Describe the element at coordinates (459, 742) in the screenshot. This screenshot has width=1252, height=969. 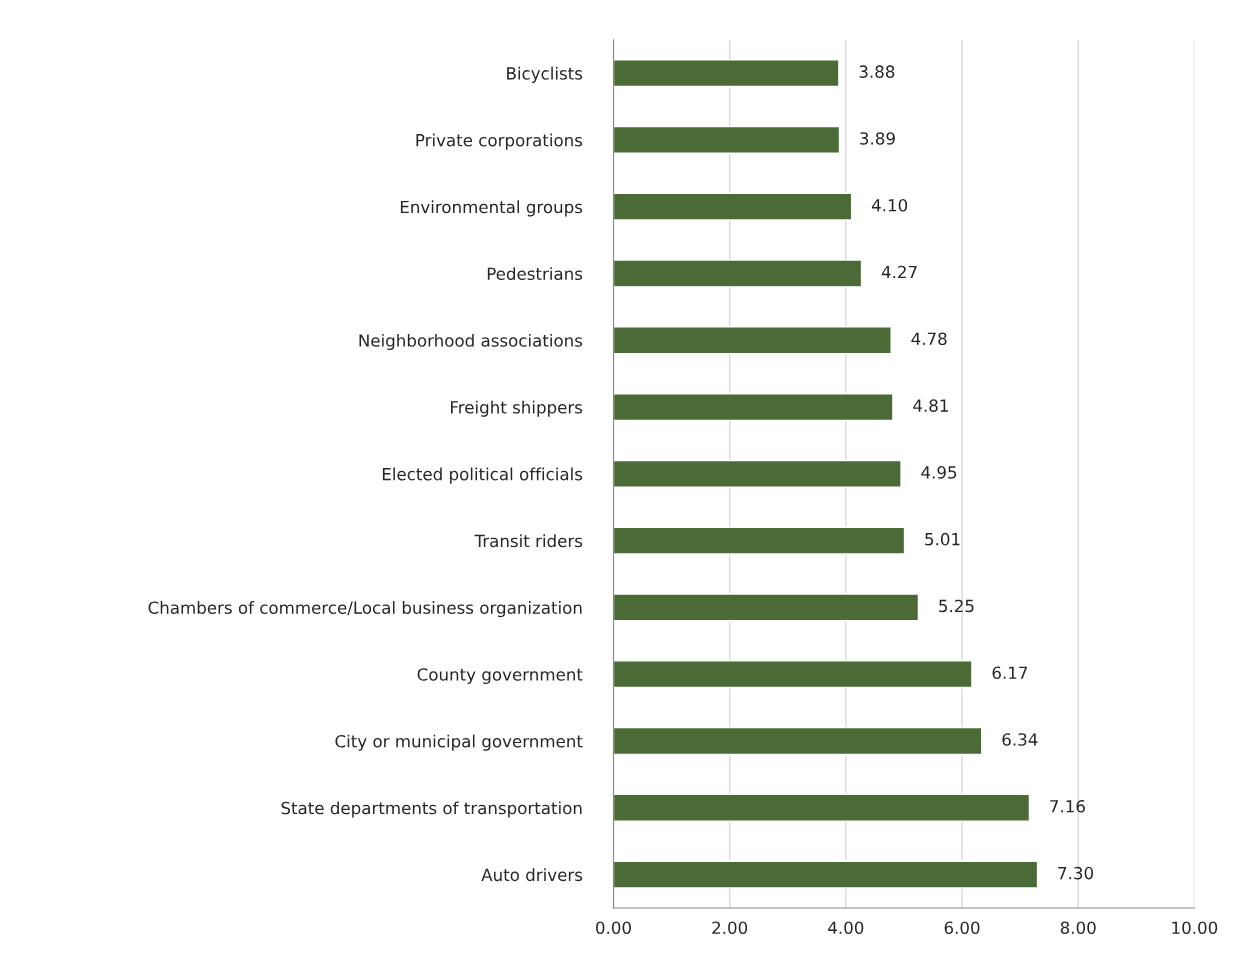
I see `y-tick-label: City or municipal government` at that location.